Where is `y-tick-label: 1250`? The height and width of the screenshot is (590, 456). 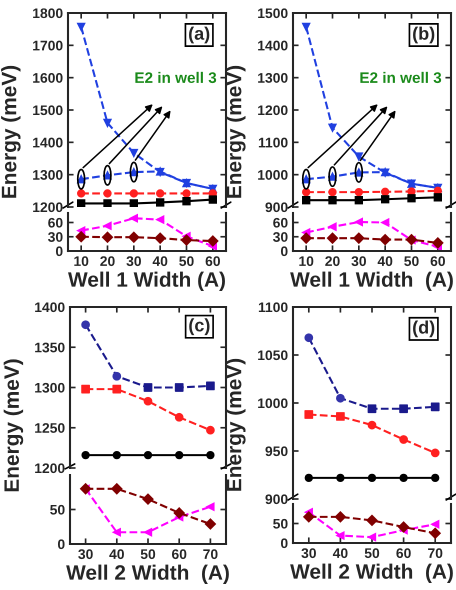 y-tick-label: 1250 is located at coordinates (50, 428).